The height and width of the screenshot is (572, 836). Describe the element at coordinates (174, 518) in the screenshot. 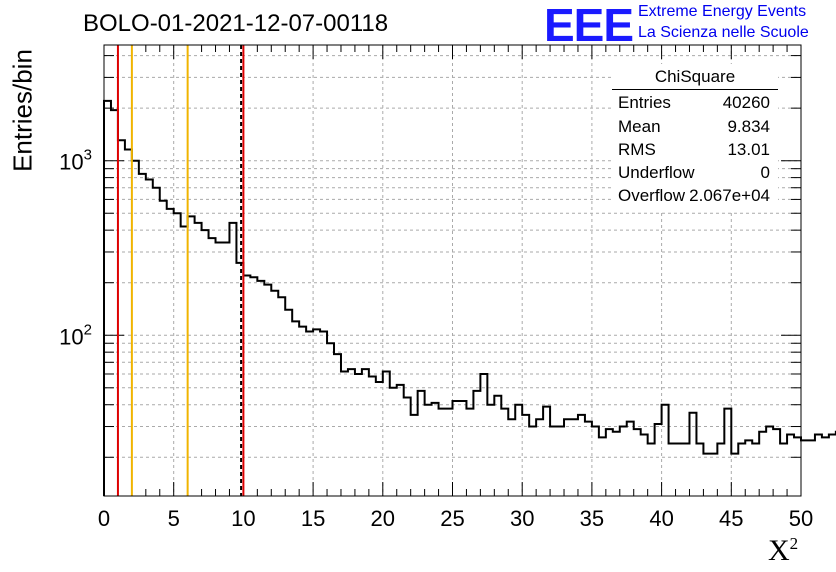

I see `x-tick-label: 5` at that location.